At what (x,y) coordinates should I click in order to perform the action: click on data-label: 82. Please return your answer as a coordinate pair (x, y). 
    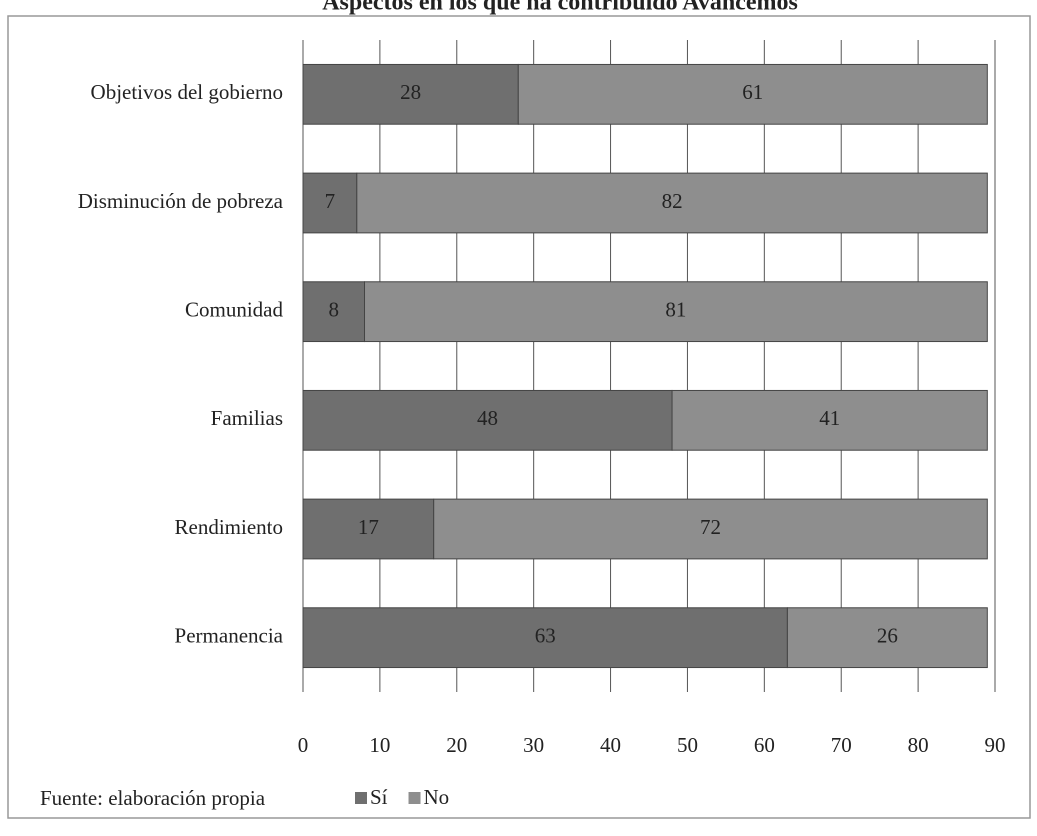
    Looking at the image, I should click on (672, 201).